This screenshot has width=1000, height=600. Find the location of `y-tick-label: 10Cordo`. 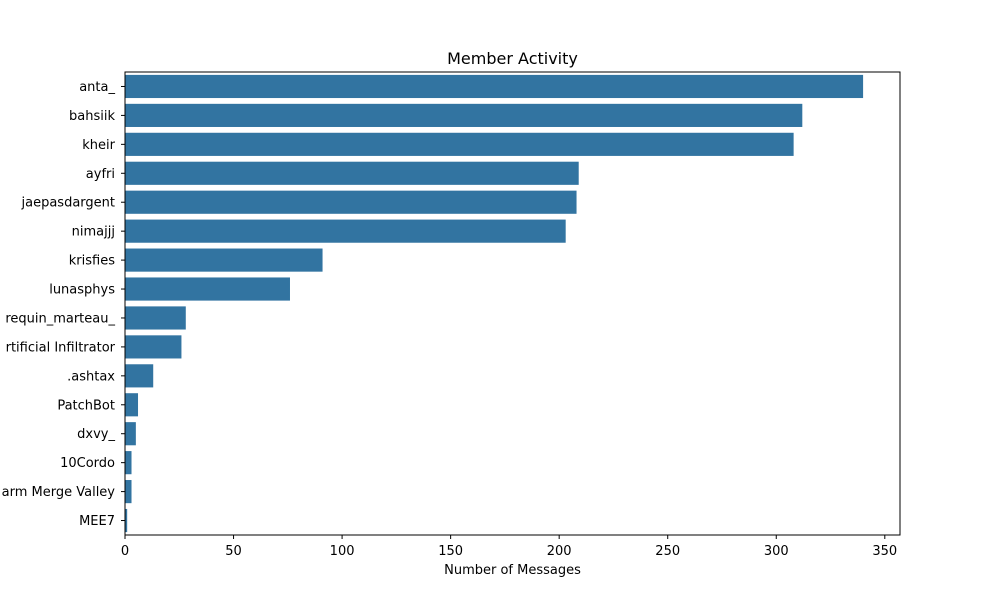

y-tick-label: 10Cordo is located at coordinates (87, 463).